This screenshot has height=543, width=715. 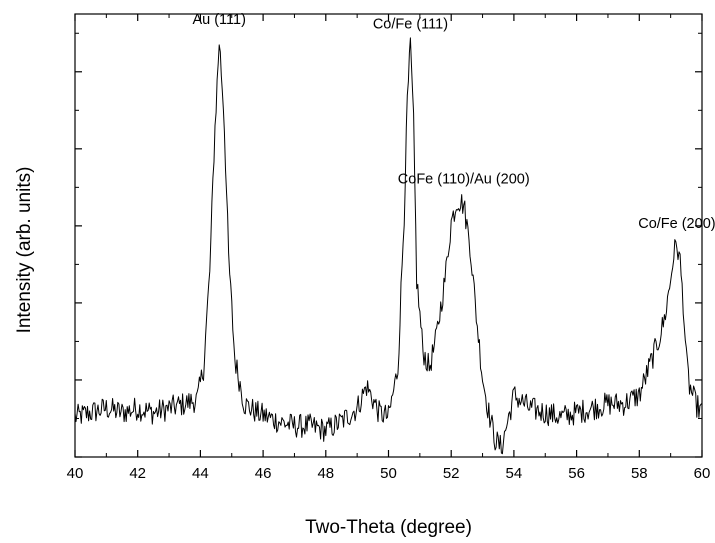 What do you see at coordinates (388, 473) in the screenshot?
I see `x-tick-label: 50` at bounding box center [388, 473].